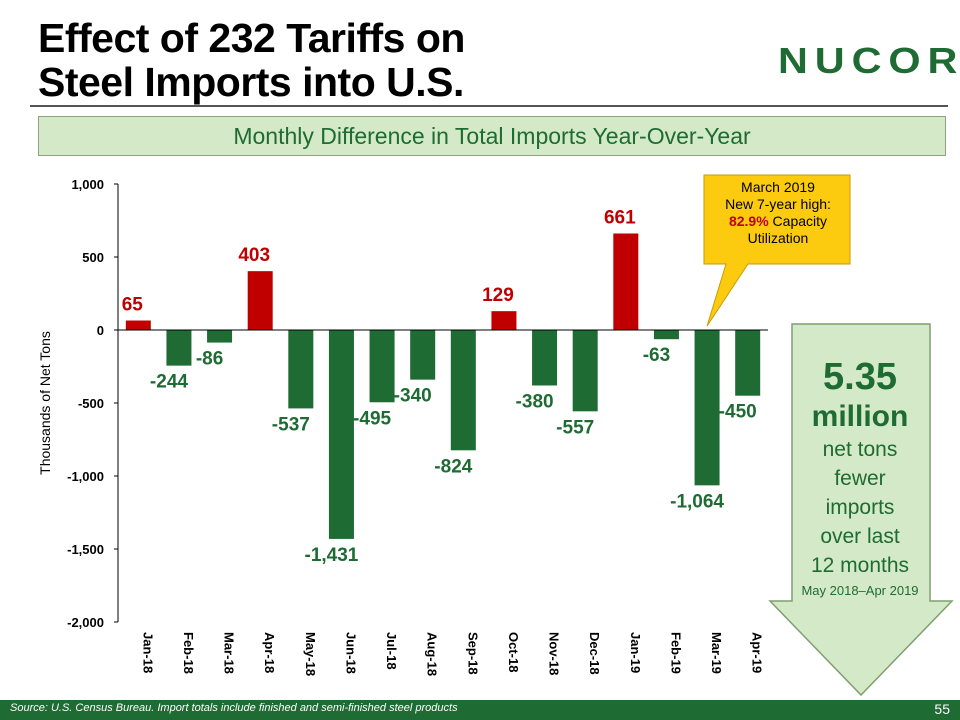  Describe the element at coordinates (91, 403) in the screenshot. I see `y-tick-label: -500` at that location.